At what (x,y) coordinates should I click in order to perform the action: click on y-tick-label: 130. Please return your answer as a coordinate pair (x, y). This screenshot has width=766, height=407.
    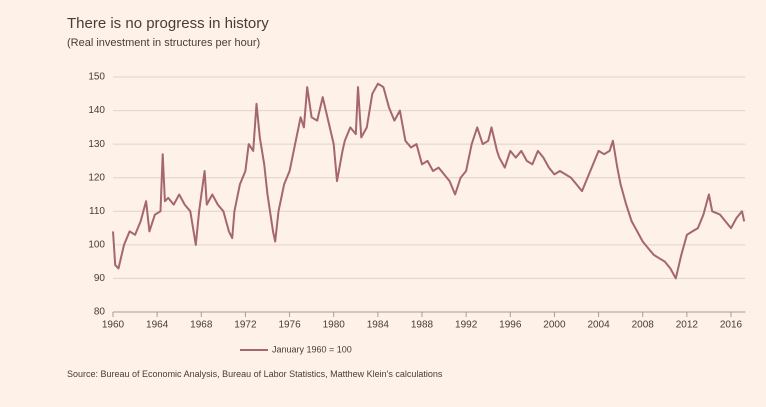
    Looking at the image, I should click on (96, 144).